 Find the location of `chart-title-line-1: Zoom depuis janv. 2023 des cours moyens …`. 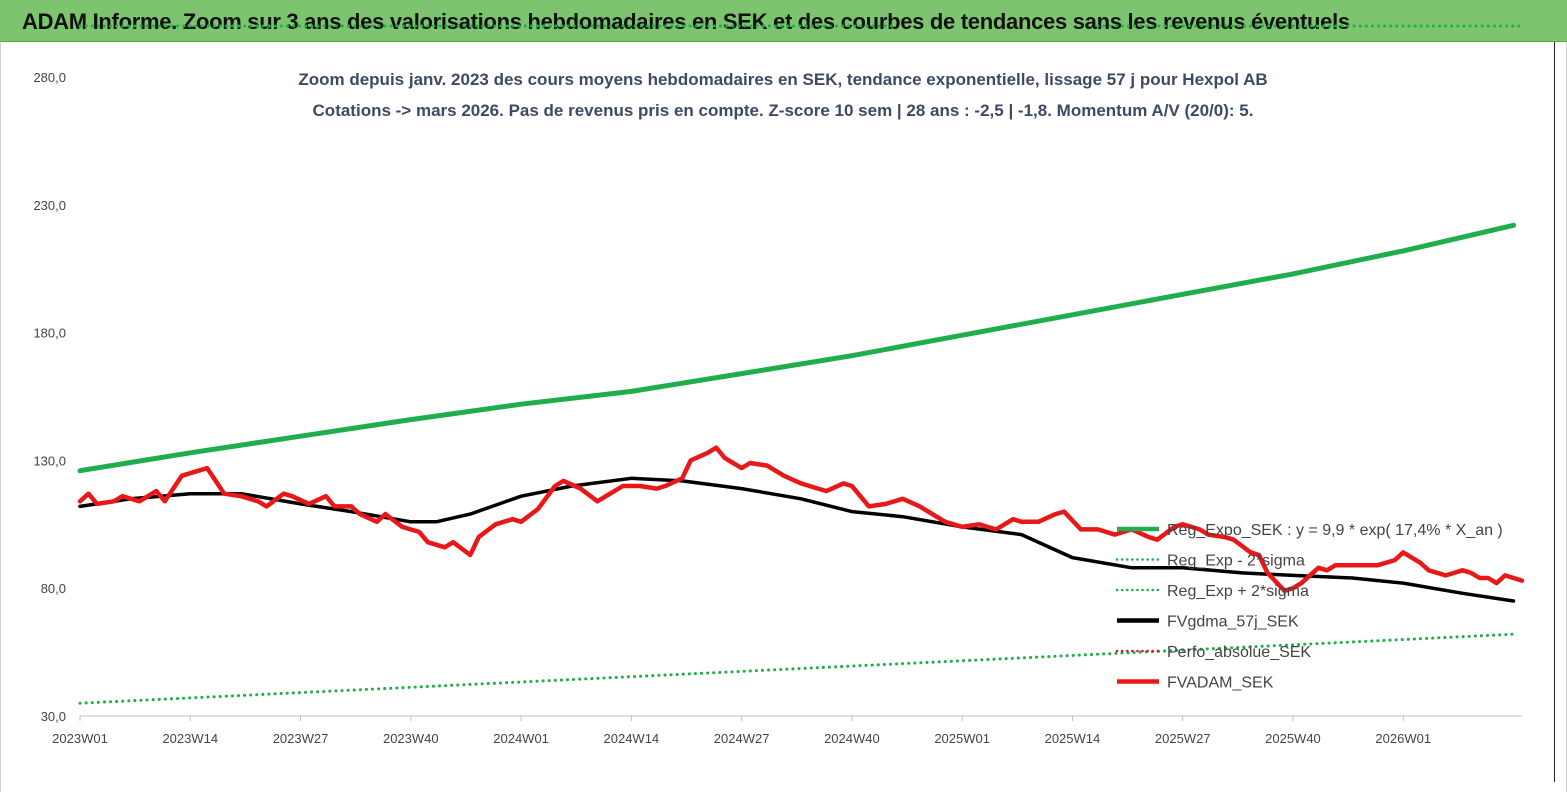

chart-title-line-1: Zoom depuis janv. 2023 des cours moyens … is located at coordinates (782, 79).